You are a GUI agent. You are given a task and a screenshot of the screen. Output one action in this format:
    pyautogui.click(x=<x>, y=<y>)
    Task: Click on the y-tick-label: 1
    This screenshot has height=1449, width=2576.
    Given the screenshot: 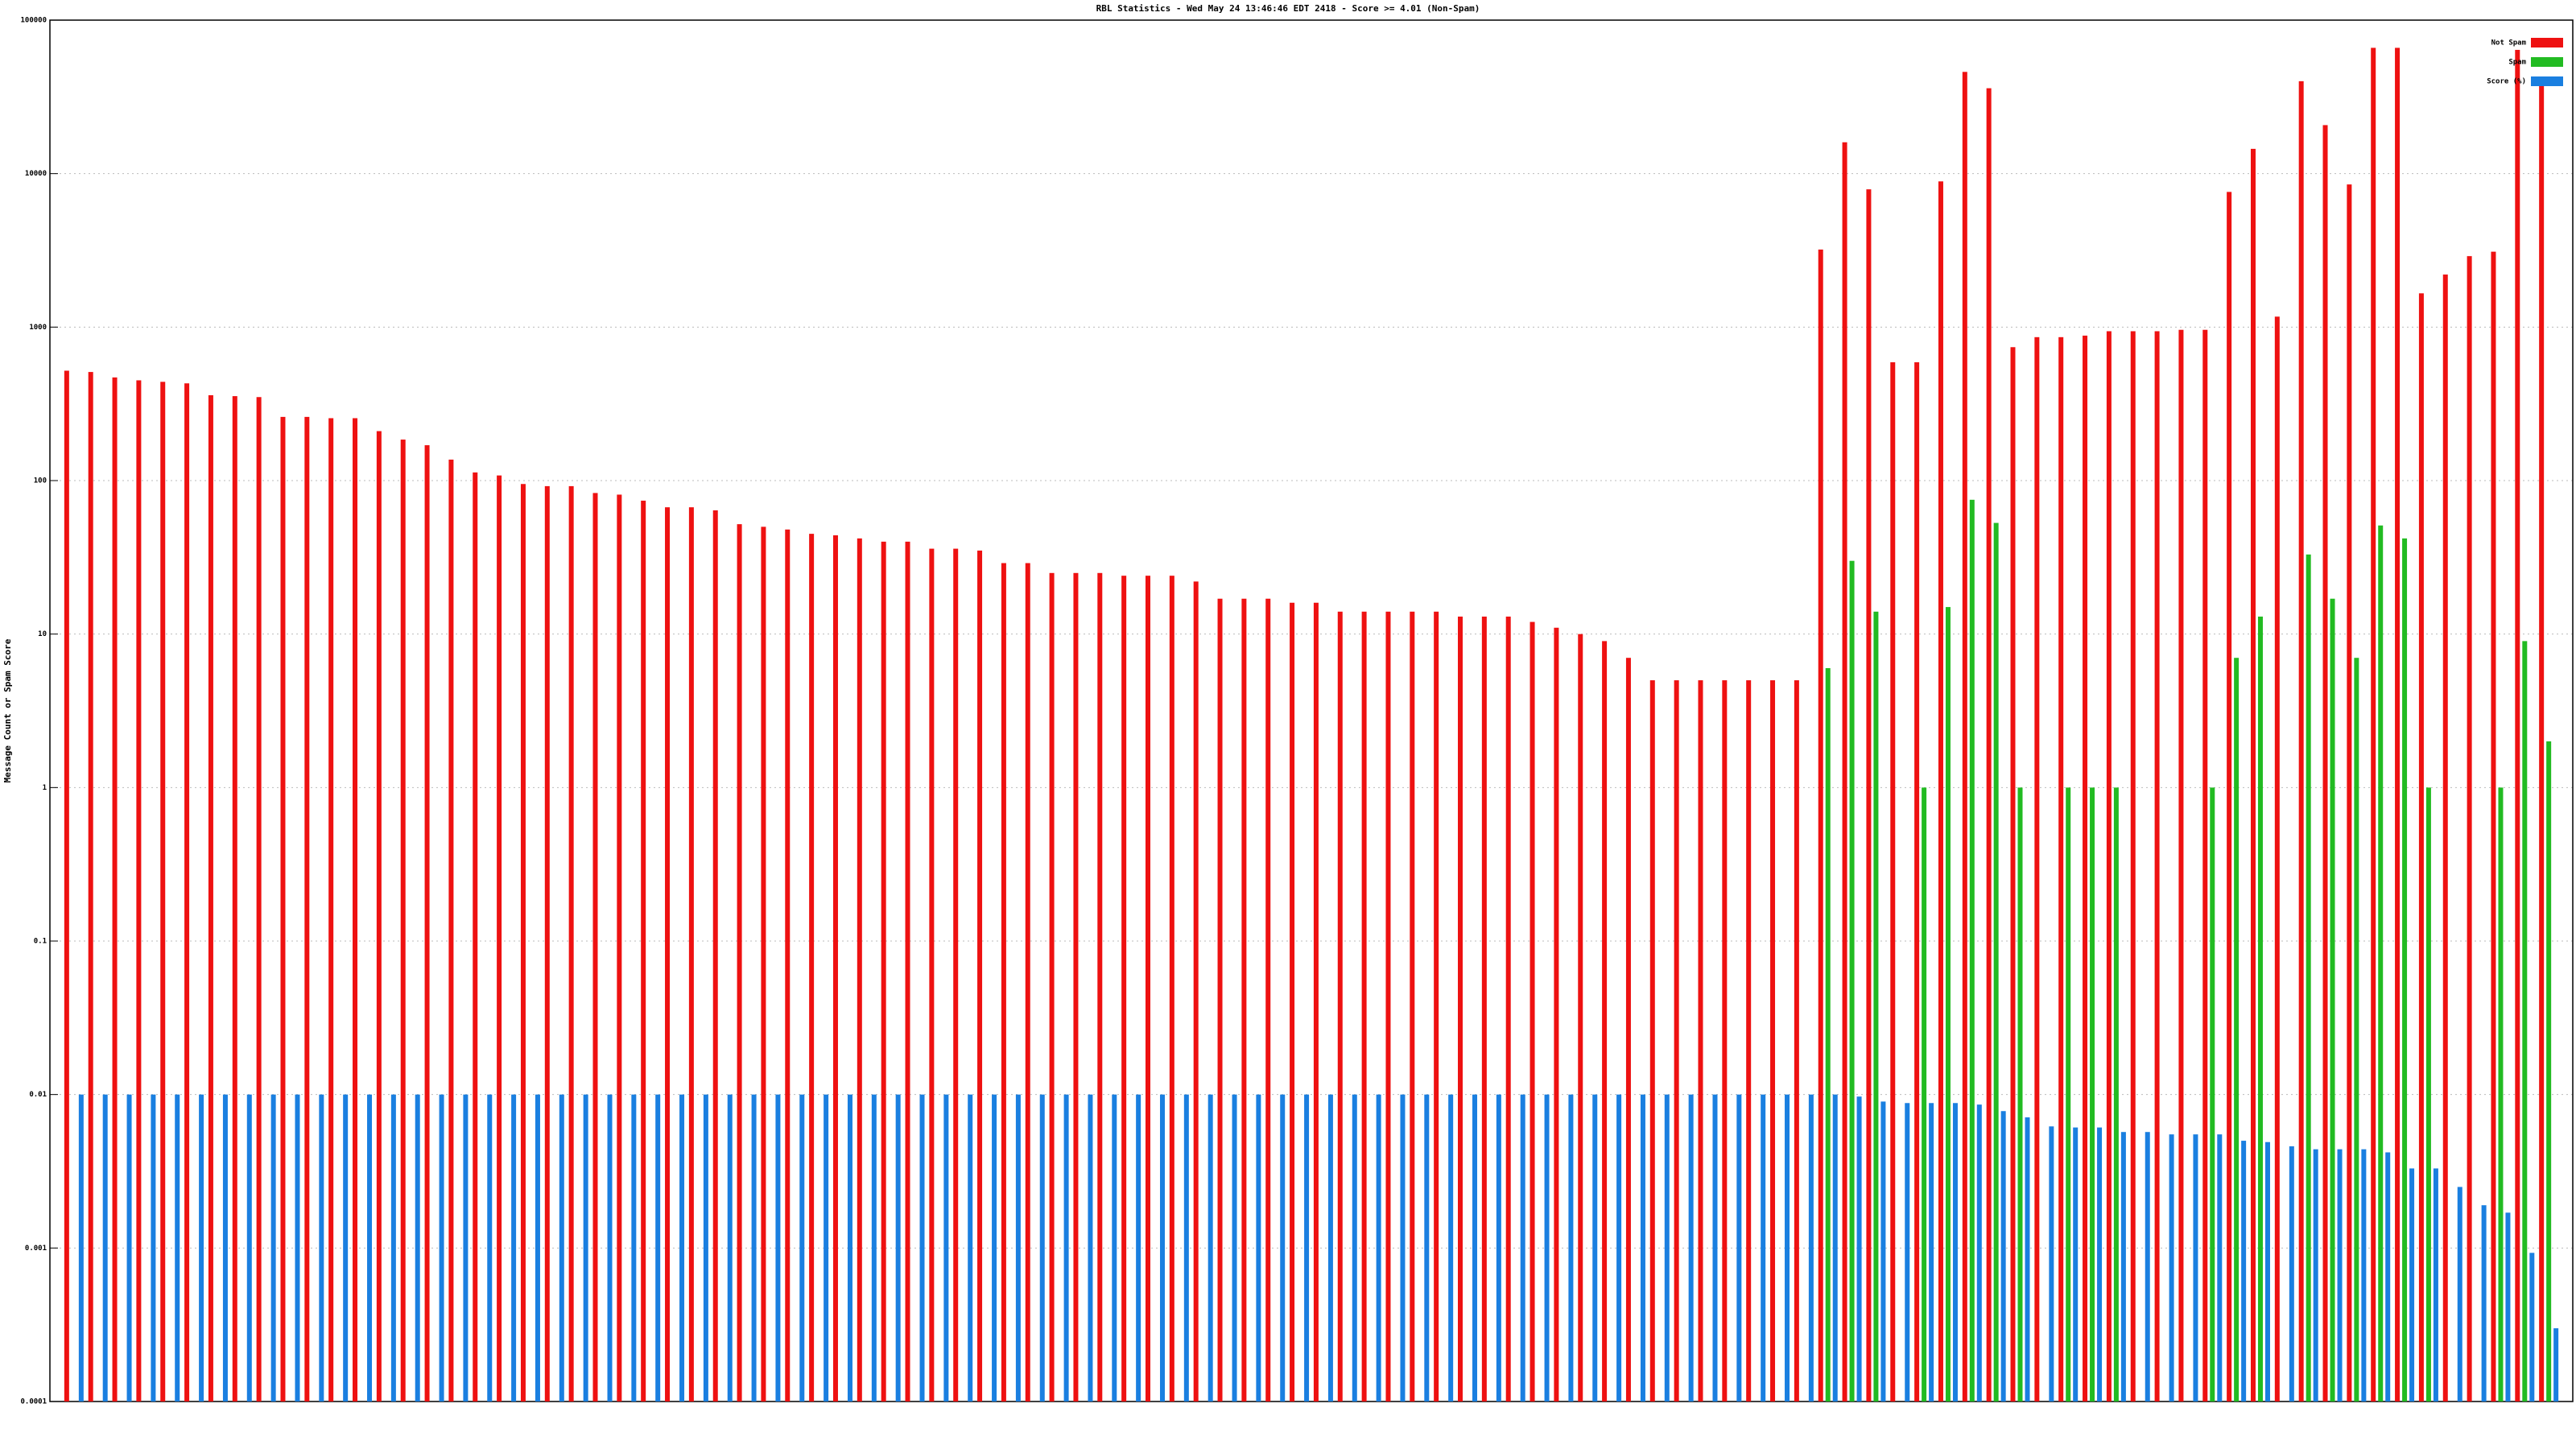 What is the action you would take?
    pyautogui.click(x=45, y=788)
    